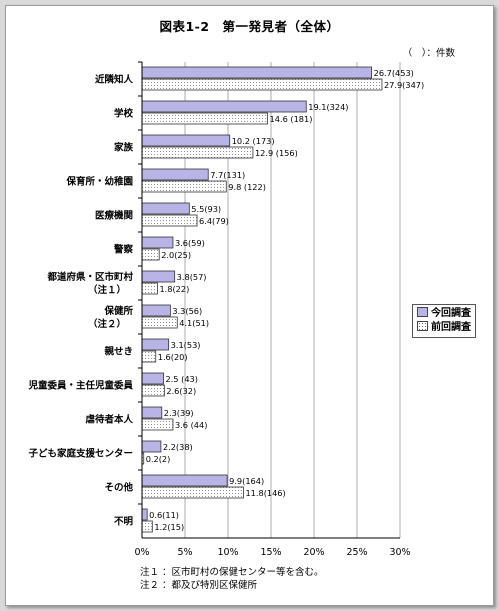 The height and width of the screenshot is (611, 499). I want to click on legend-label-current: 今回調査, so click(451, 313).